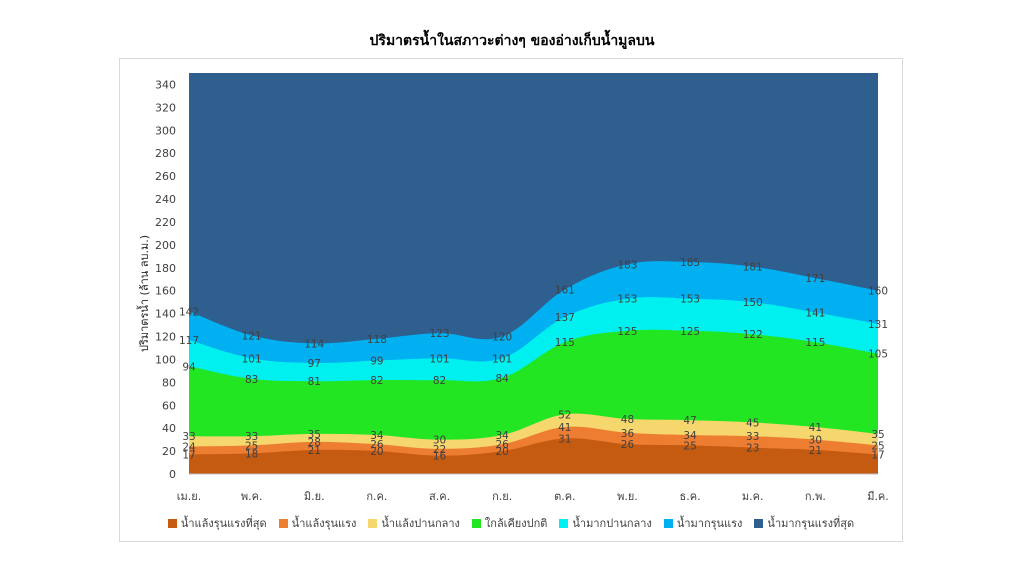  Describe the element at coordinates (189, 312) in the screenshot. I see `data-label: 142` at that location.